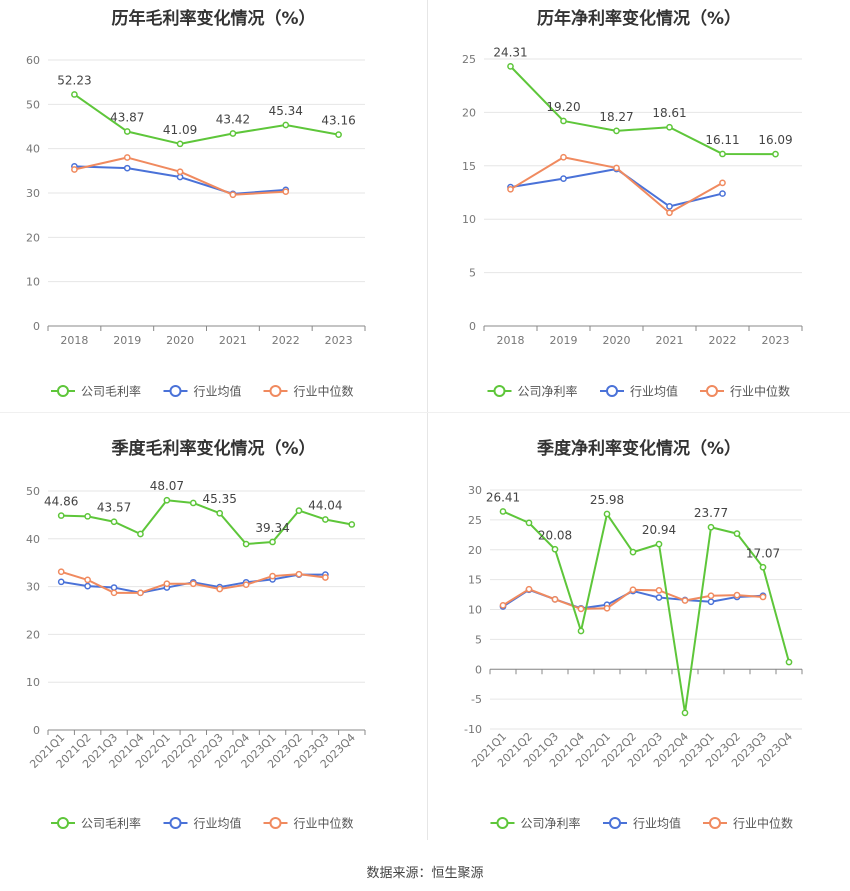 This screenshot has height=891, width=850. I want to click on data-label: 44.04, so click(325, 505).